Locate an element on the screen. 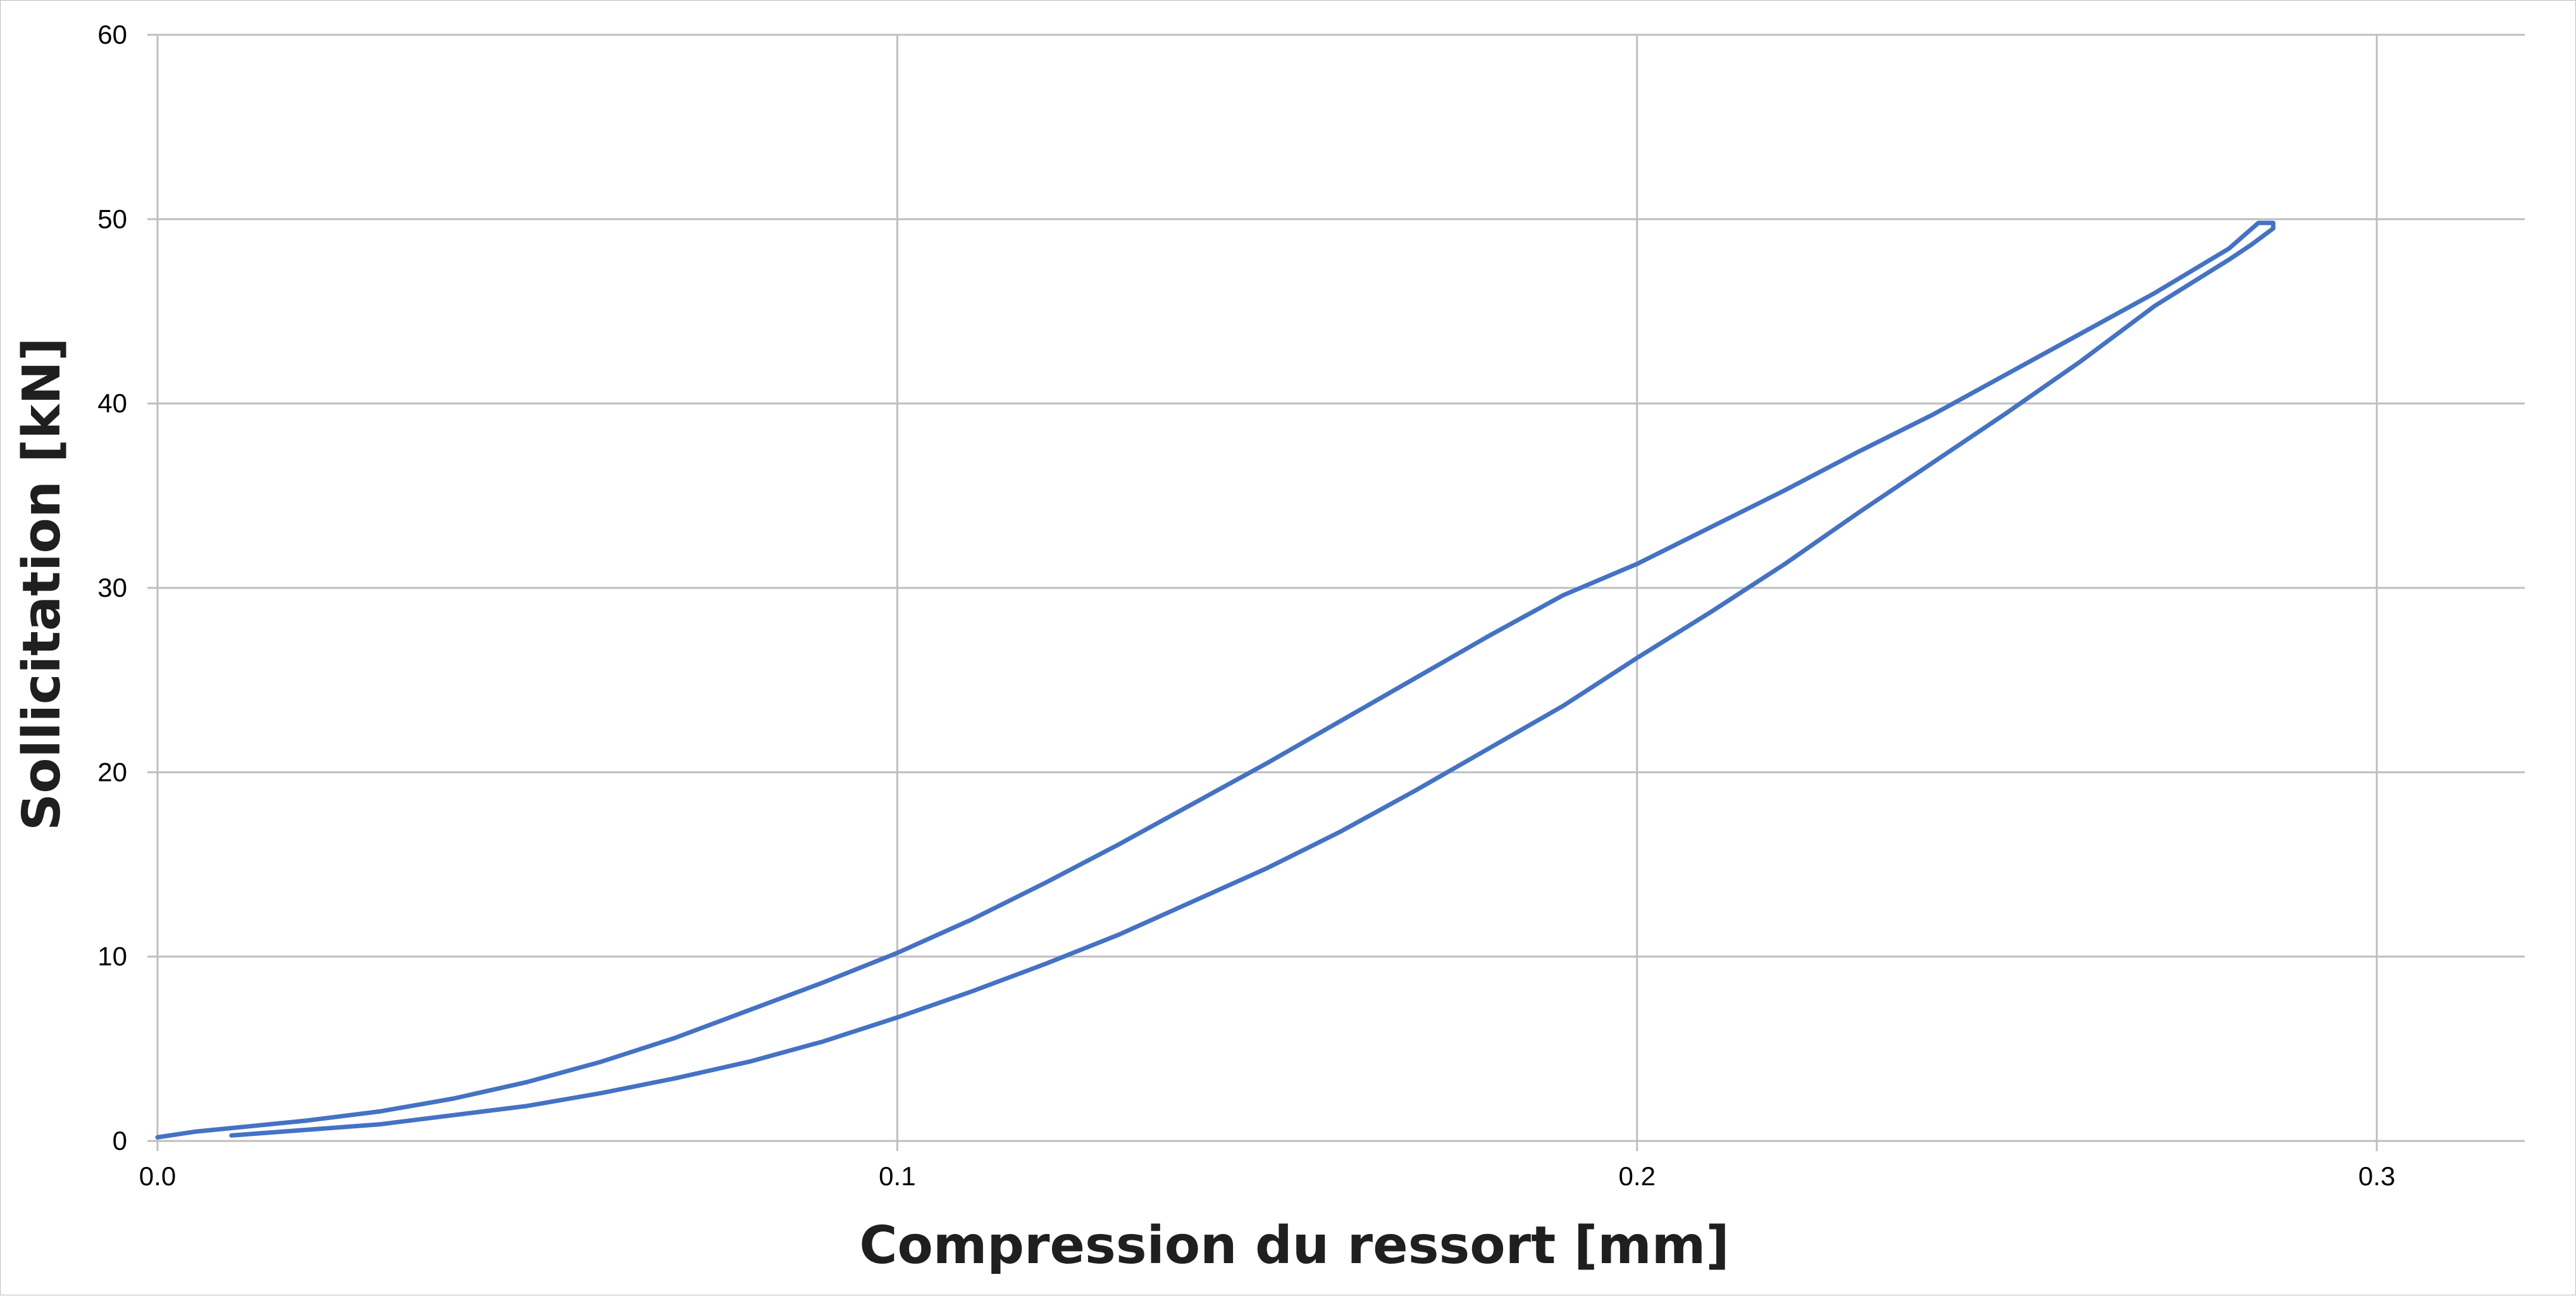 This screenshot has height=1296, width=2576. y-tick-label: 20 is located at coordinates (112, 772).